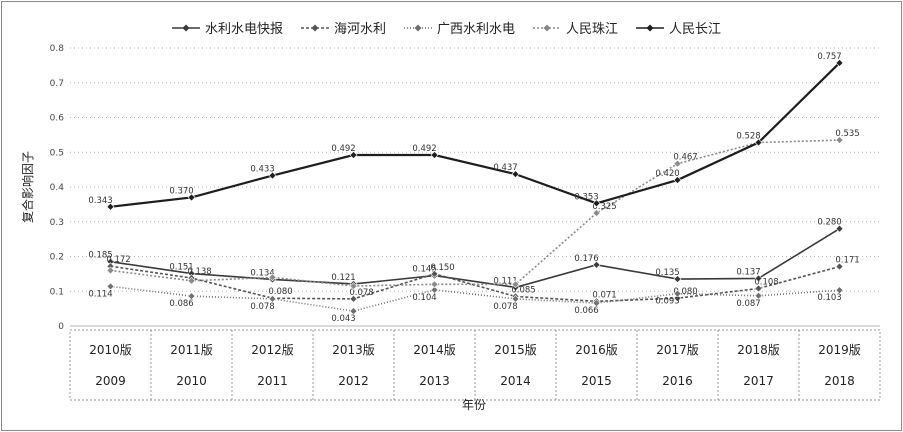  I want to click on data-label: 0.176, so click(586, 259).